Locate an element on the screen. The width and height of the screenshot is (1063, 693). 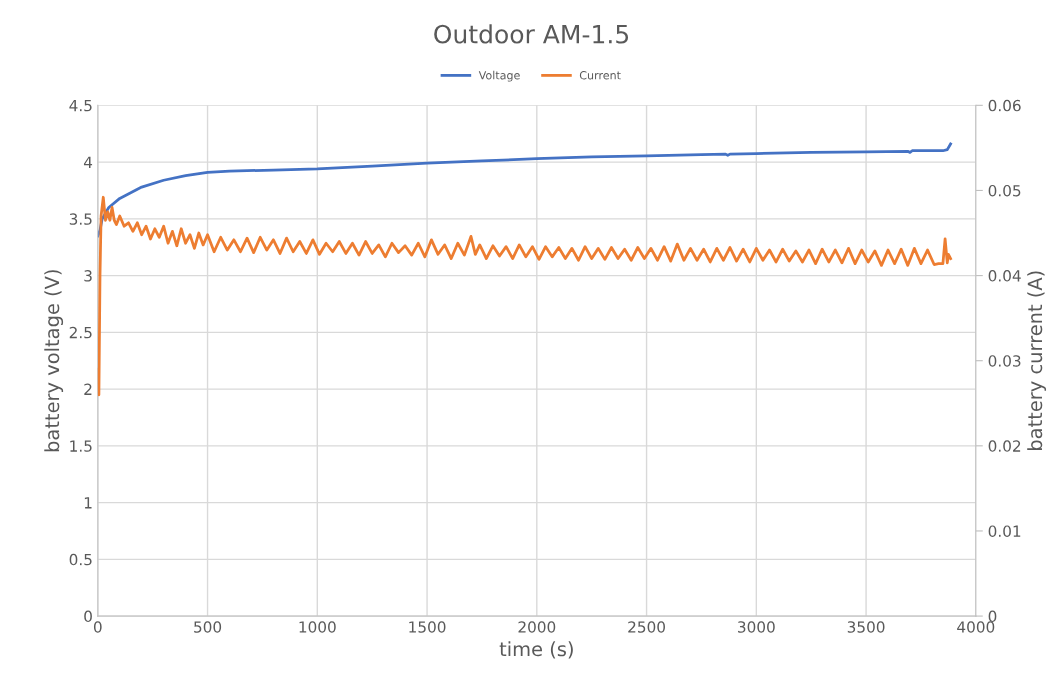
x-tick-label: 2000 is located at coordinates (537, 627).